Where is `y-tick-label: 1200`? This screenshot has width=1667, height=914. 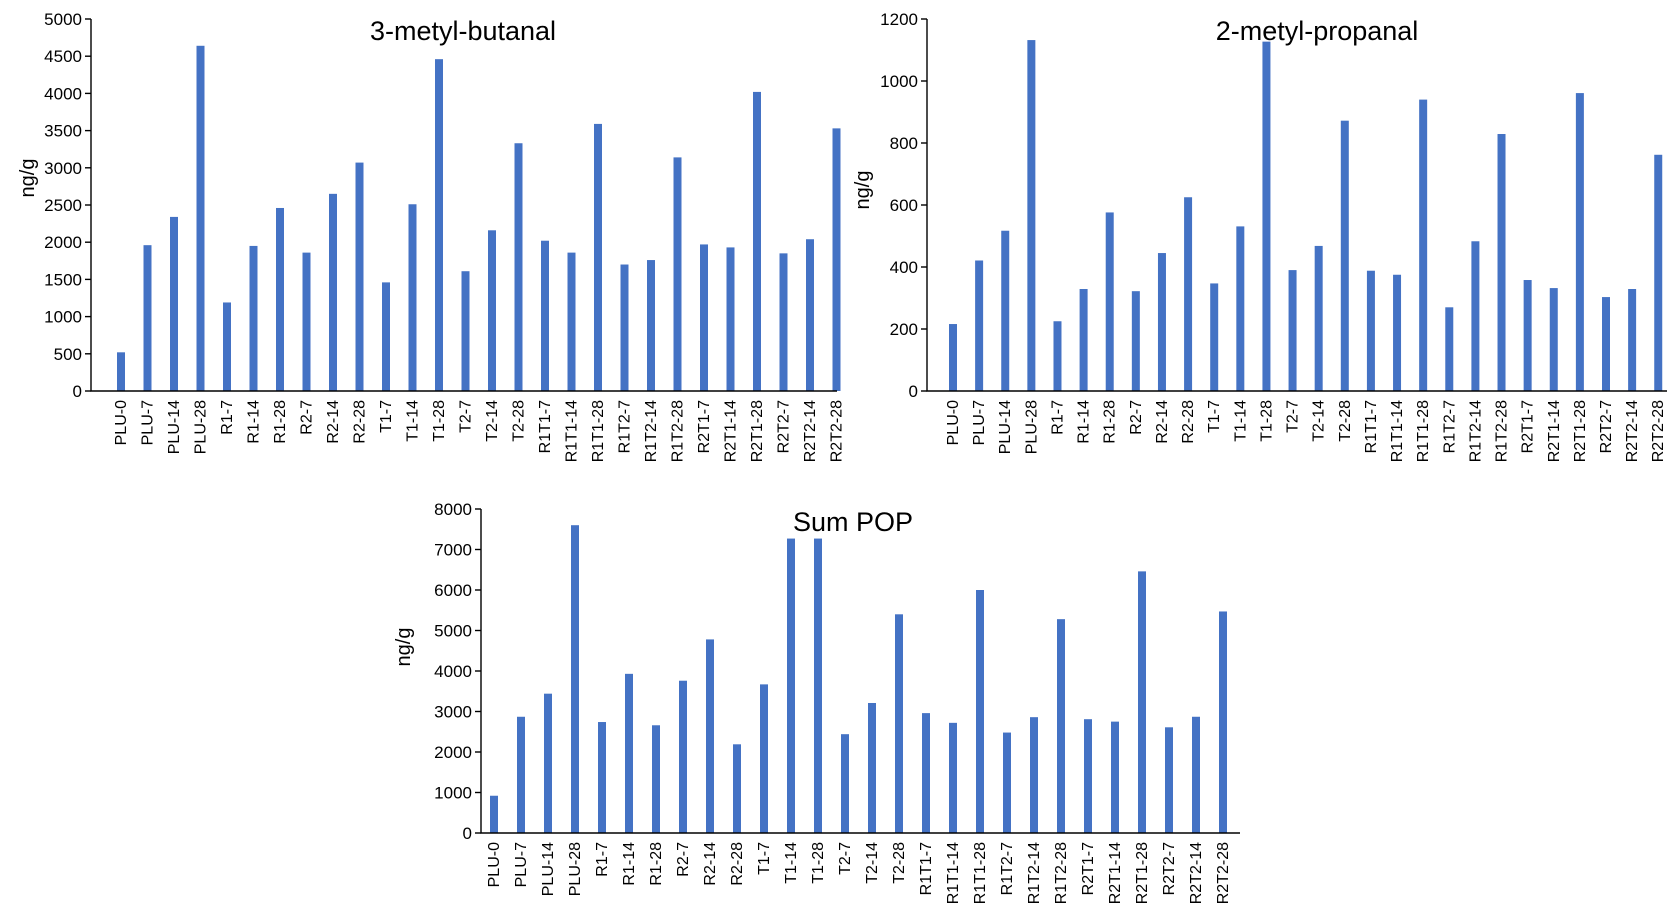
y-tick-label: 1200 is located at coordinates (899, 19).